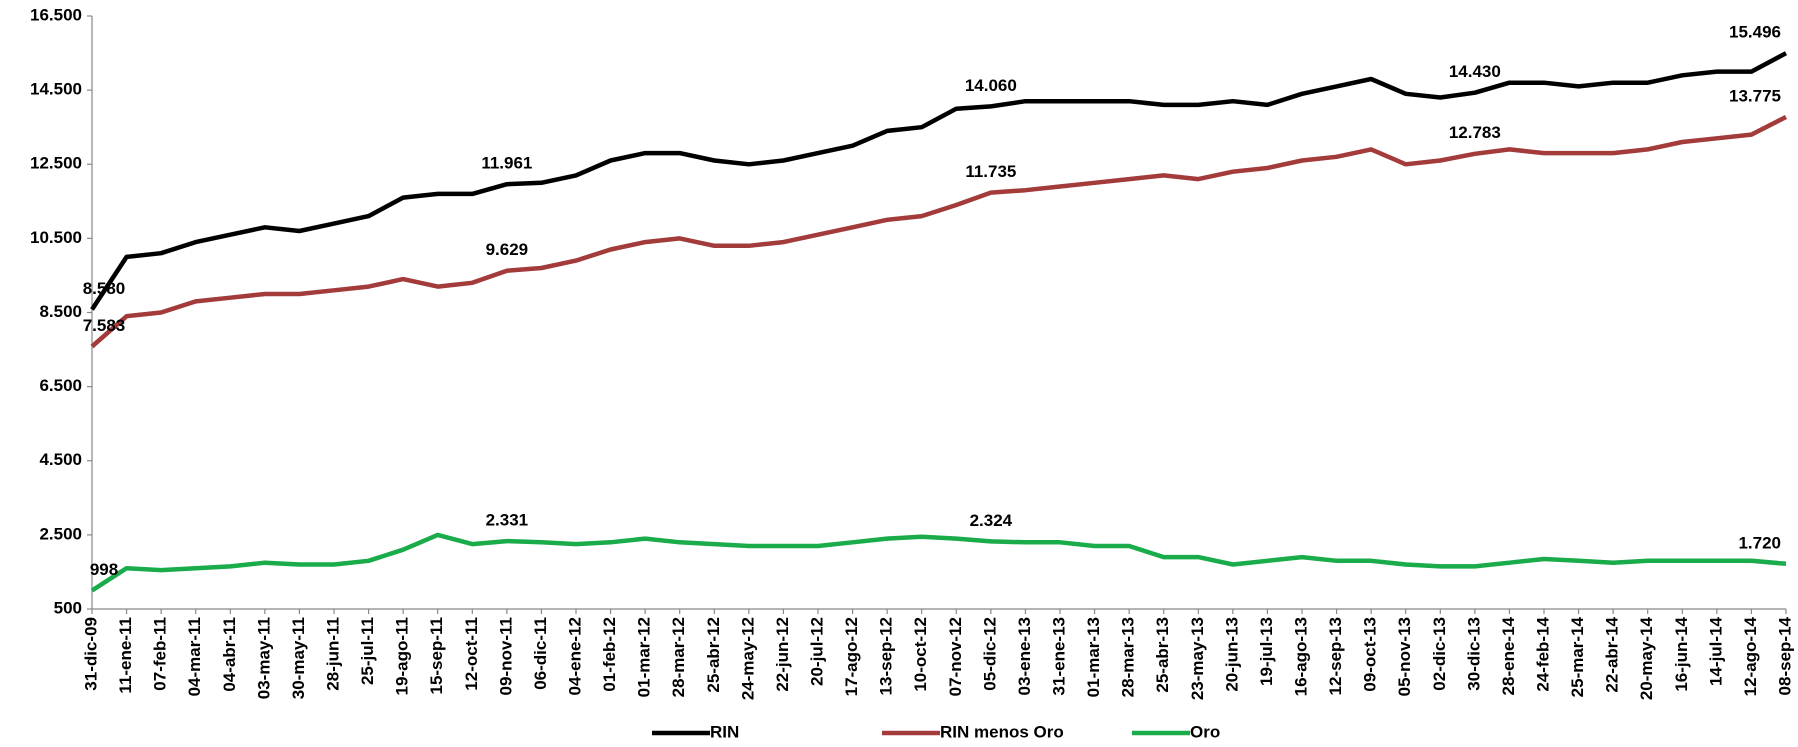 The height and width of the screenshot is (747, 1798). I want to click on x-tick-label: 05-dic-12, so click(989, 654).